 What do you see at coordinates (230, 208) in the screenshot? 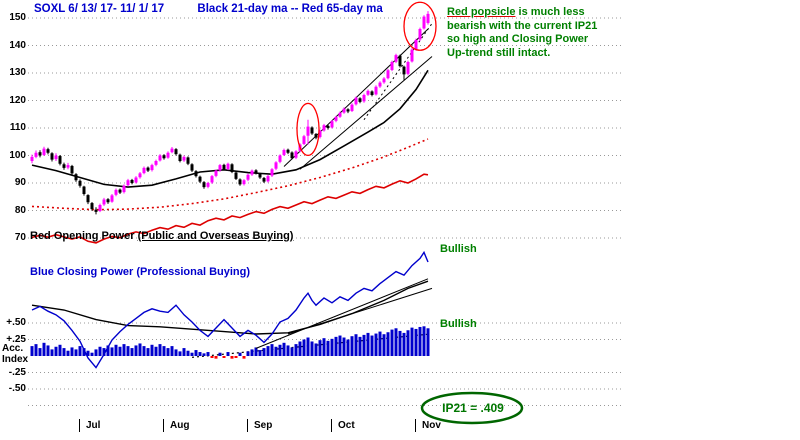
I see `opening-power-line` at bounding box center [230, 208].